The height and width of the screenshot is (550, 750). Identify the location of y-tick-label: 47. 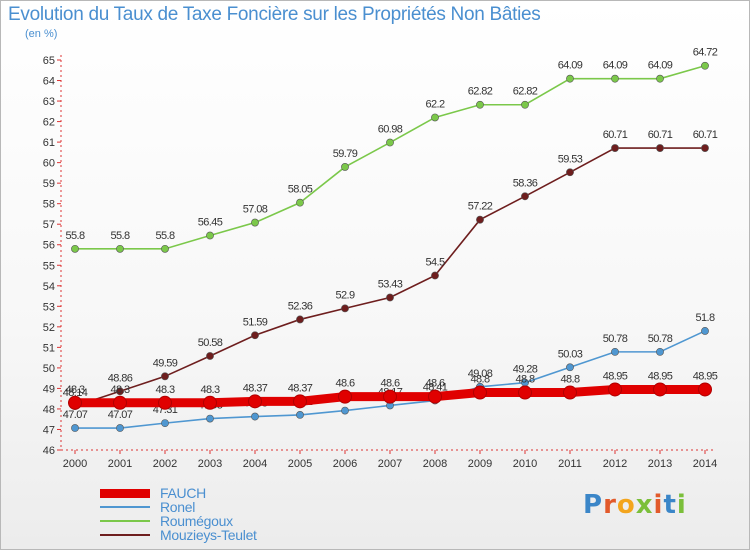
(49, 430).